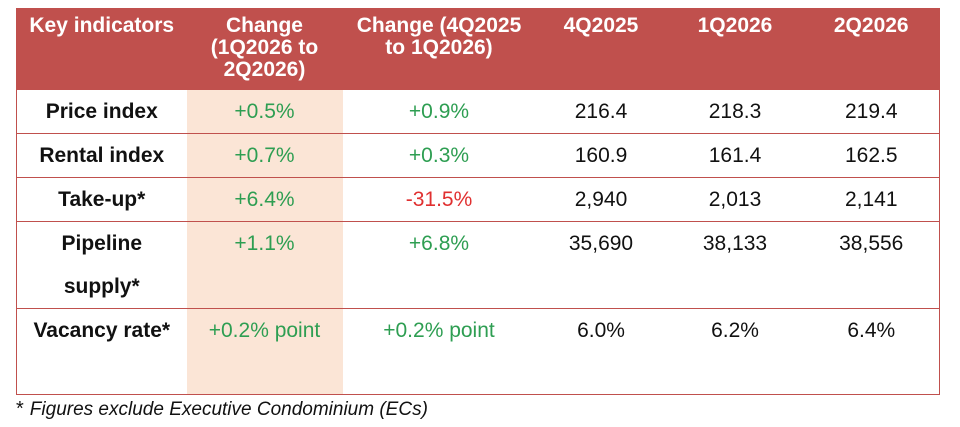 The height and width of the screenshot is (427, 960). I want to click on value-cell: 35,690, so click(601, 265).